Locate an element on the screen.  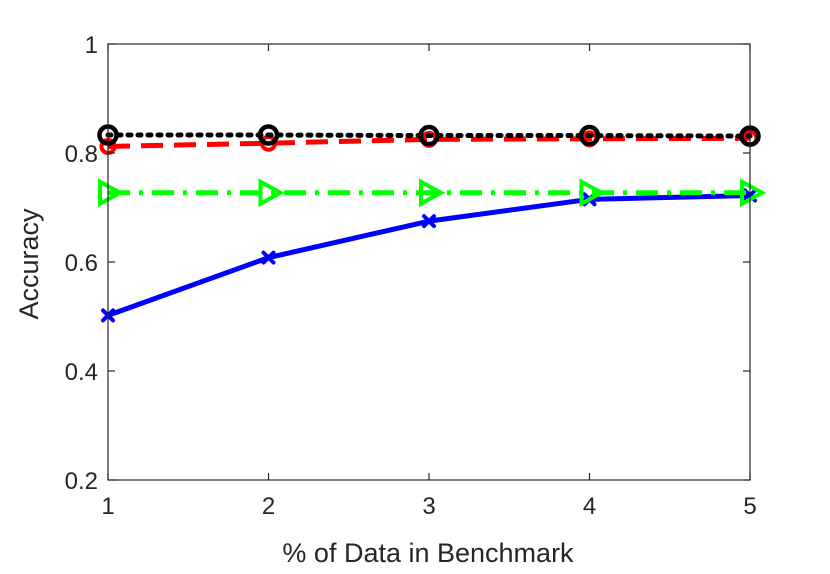
series-2-line is located at coordinates (429, 135).